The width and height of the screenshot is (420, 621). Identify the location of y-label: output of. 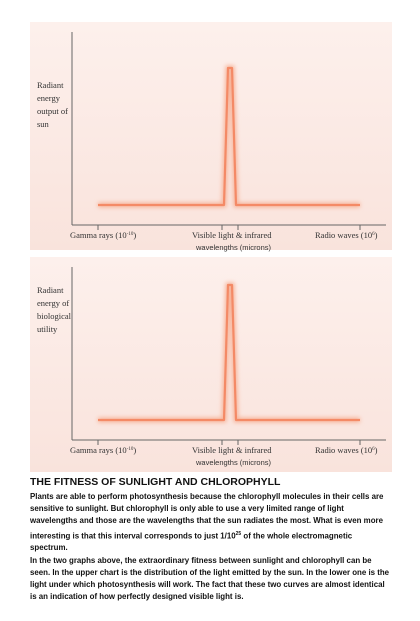
(52, 111).